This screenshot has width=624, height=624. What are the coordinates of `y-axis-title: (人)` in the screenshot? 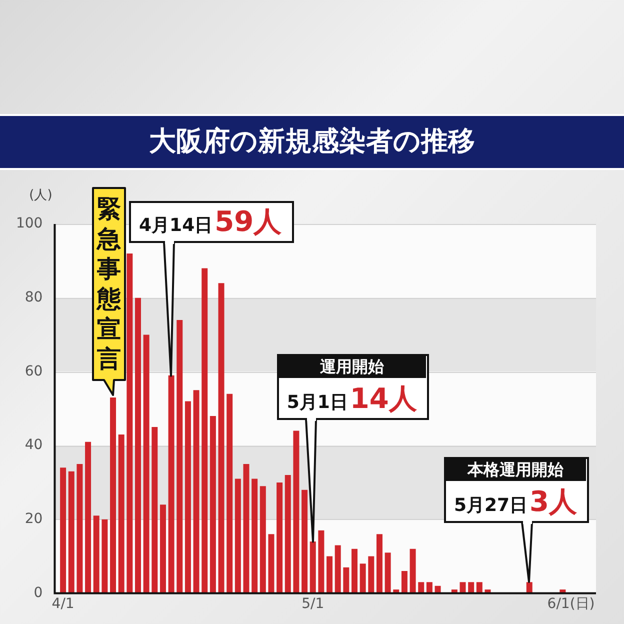 It's located at (40, 195).